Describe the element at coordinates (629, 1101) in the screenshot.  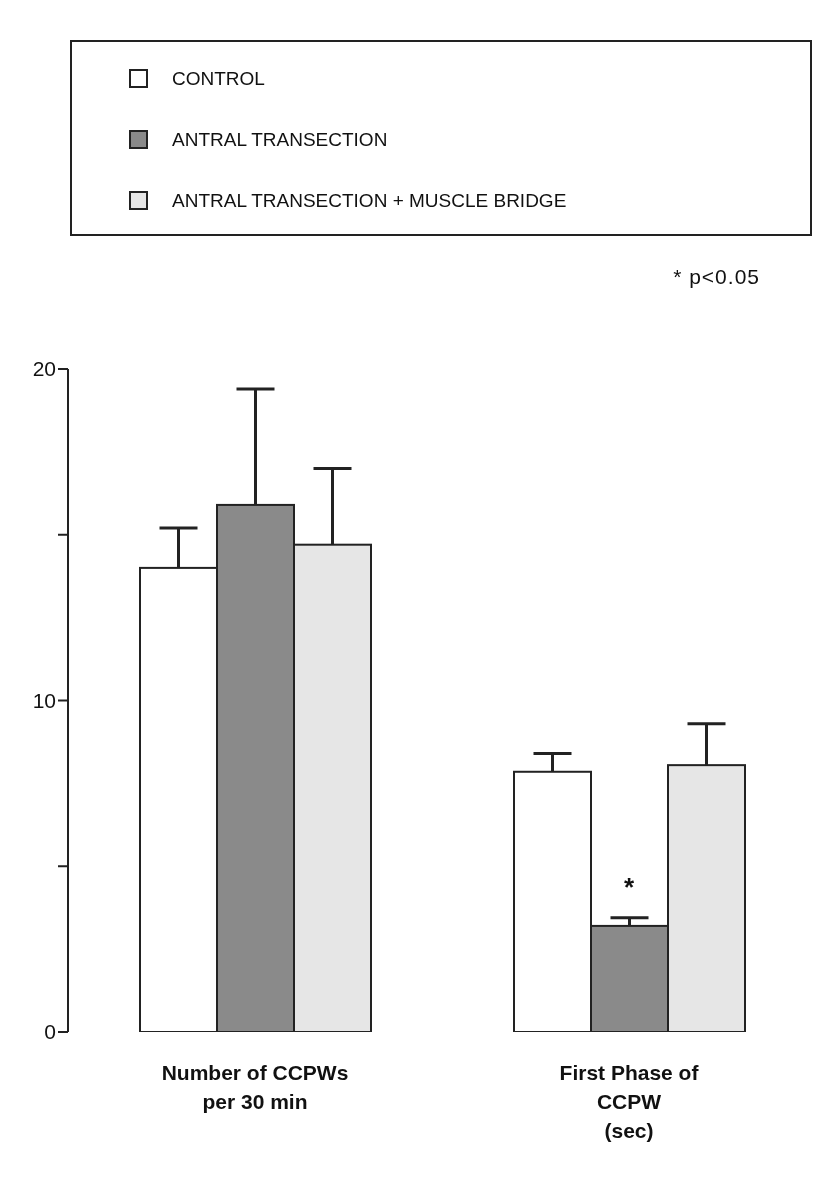
I see `x-tick-label: First Phase of CCPW (sec)` at that location.